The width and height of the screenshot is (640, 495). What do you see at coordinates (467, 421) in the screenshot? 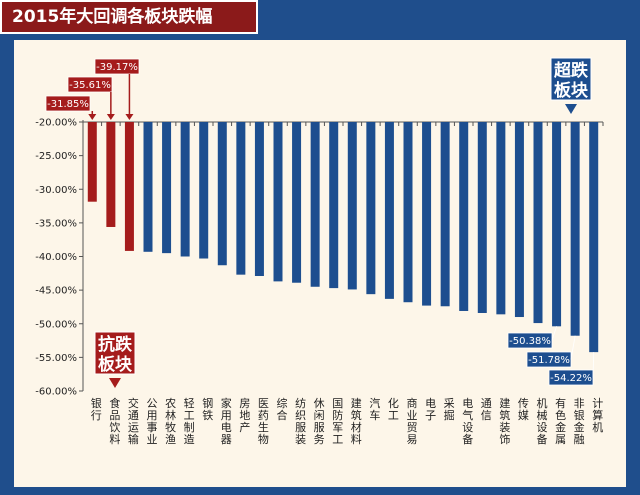
I see `category-label: 电气设备` at bounding box center [467, 421].